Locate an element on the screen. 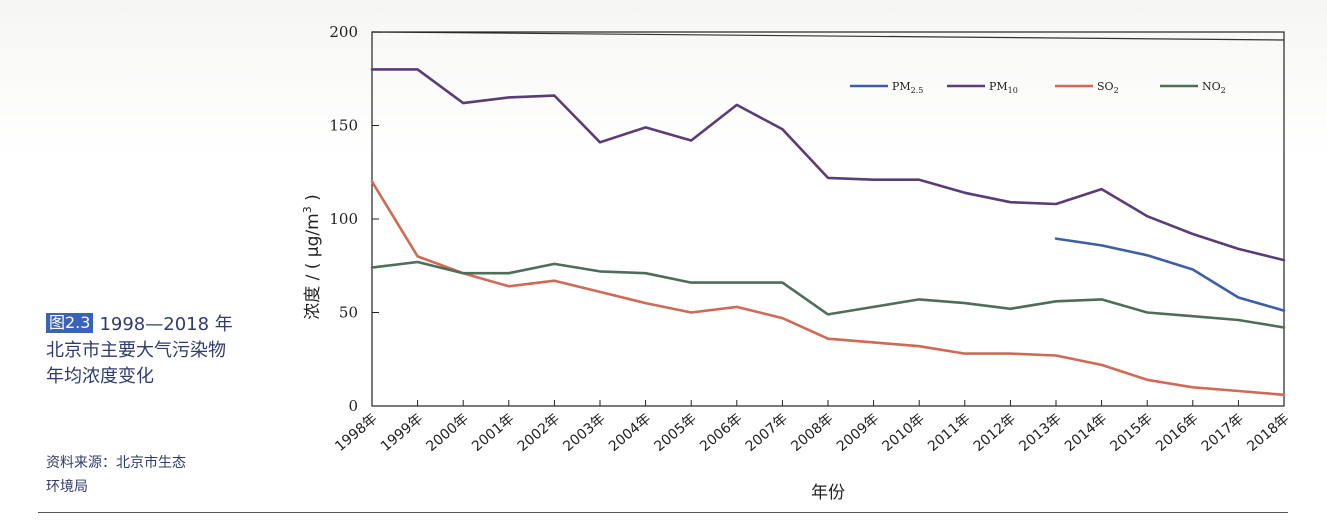 The height and width of the screenshot is (523, 1327). y-tick-label: 200 is located at coordinates (343, 32).